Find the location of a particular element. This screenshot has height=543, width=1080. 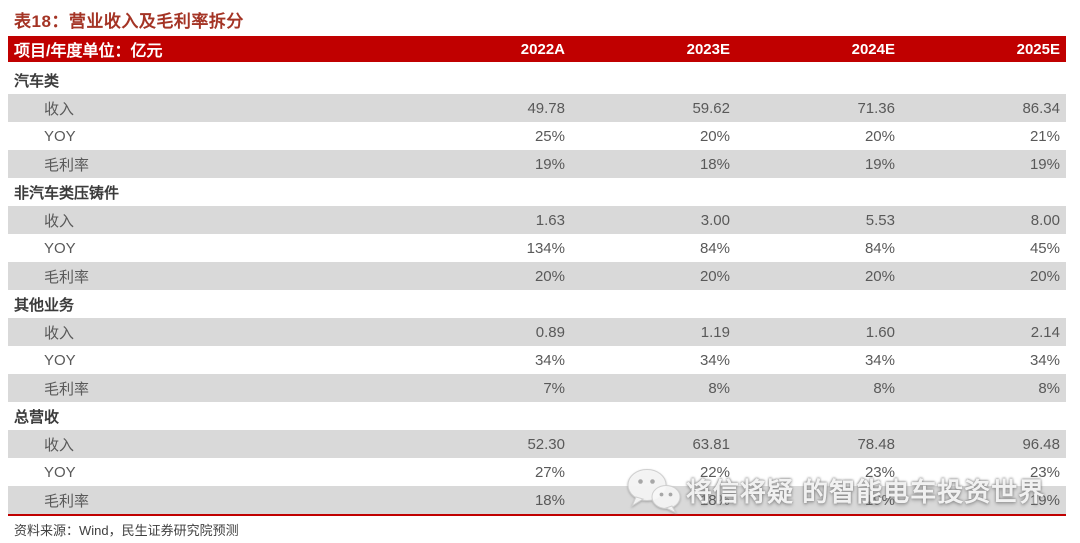

table-row: YOY 134% 84% 84% 45% is located at coordinates (537, 248).